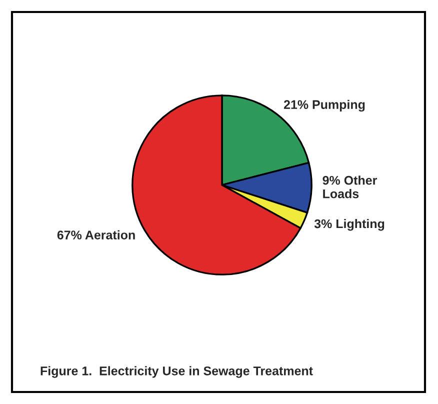  I want to click on slice-label: 9% Other Loads, so click(349, 187).